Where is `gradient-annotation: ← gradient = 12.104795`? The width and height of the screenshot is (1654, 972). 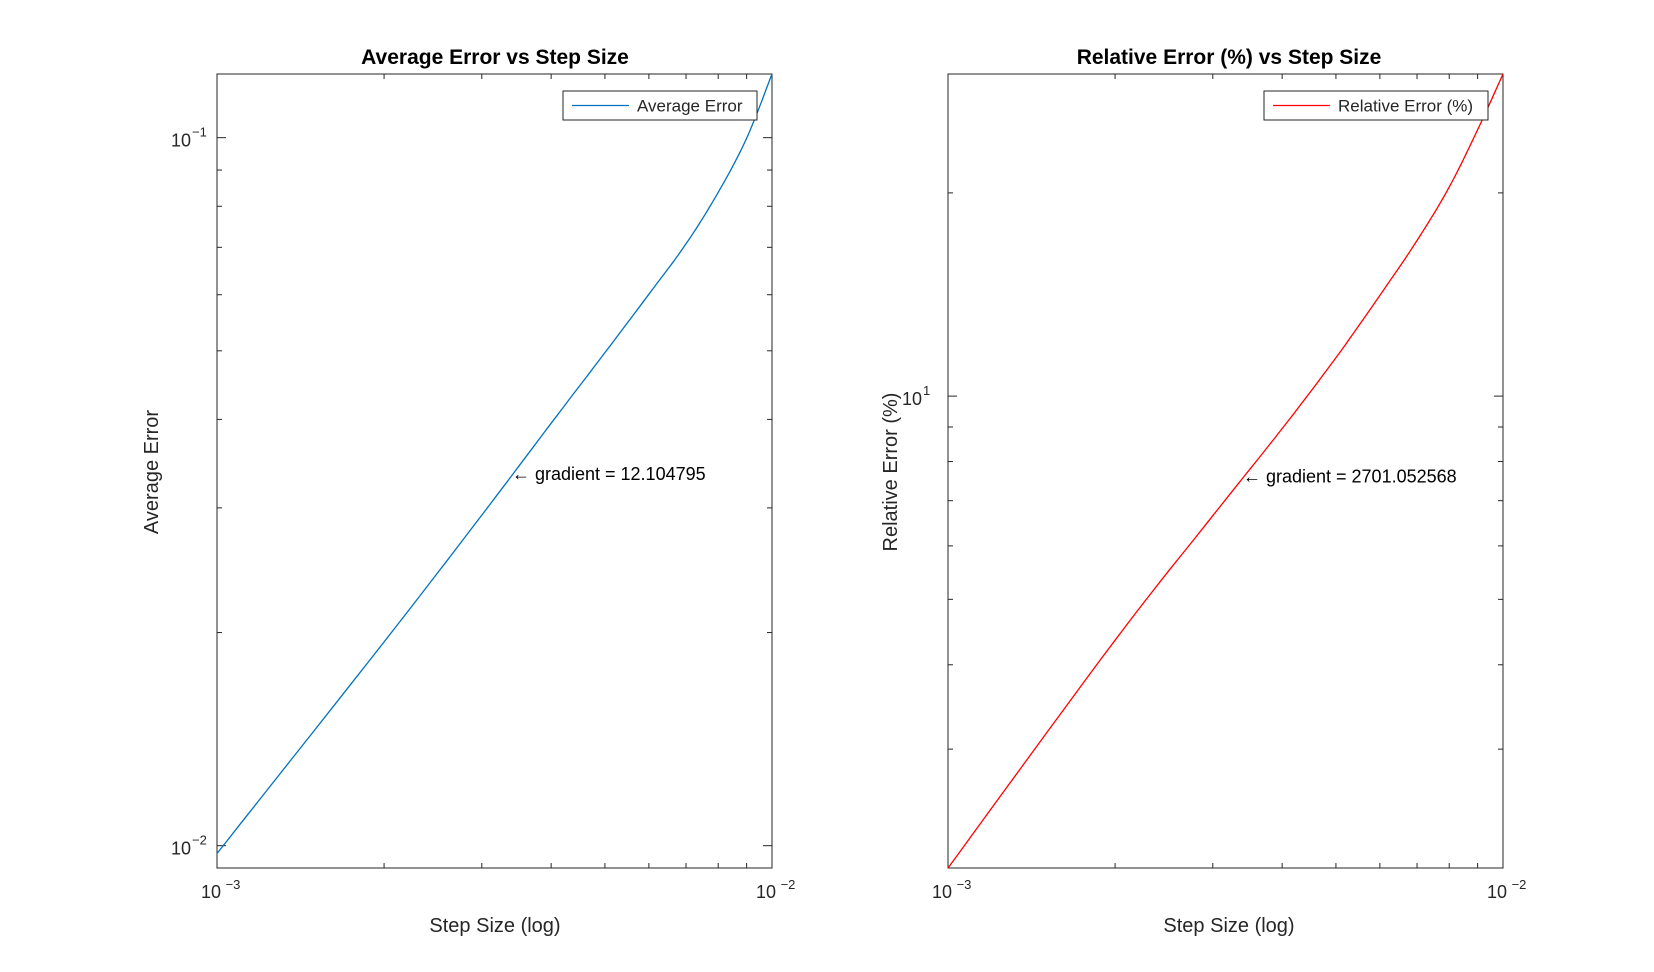
gradient-annotation: ← gradient = 12.104795 is located at coordinates (609, 474).